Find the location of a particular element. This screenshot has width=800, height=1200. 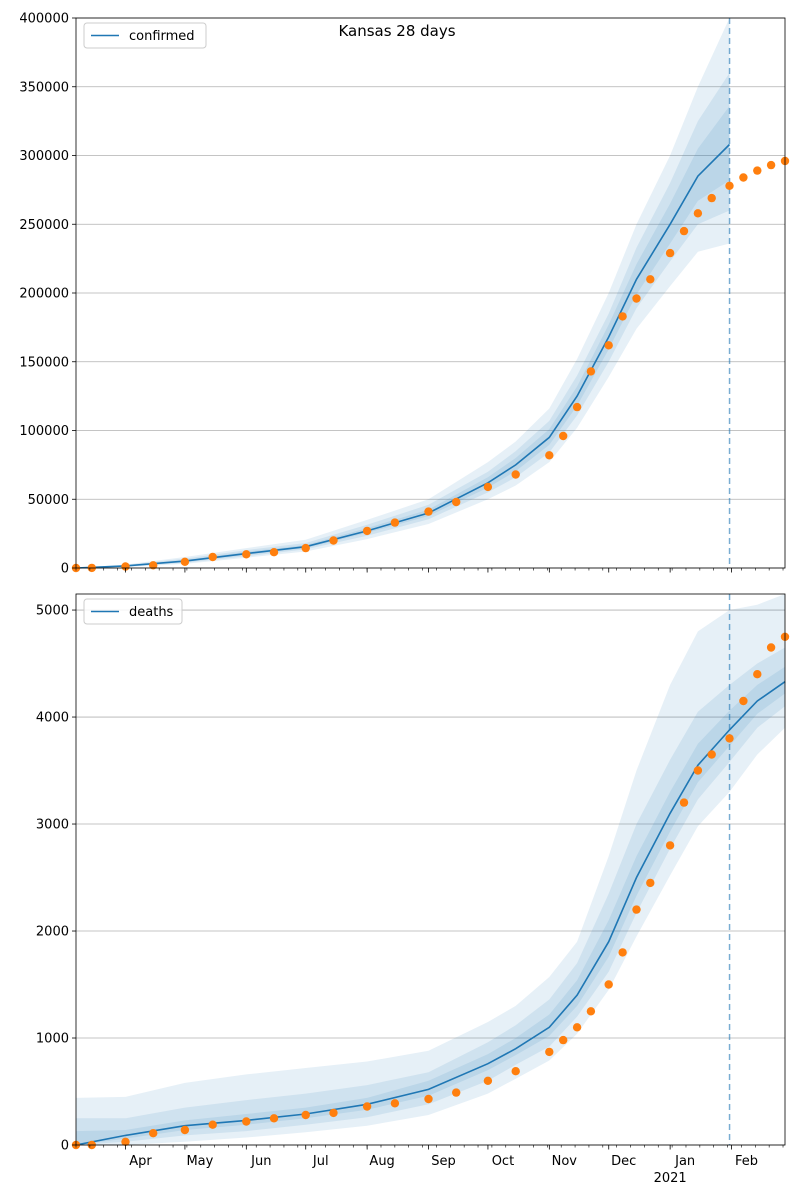

x-tick-label: Feb is located at coordinates (746, 1161).